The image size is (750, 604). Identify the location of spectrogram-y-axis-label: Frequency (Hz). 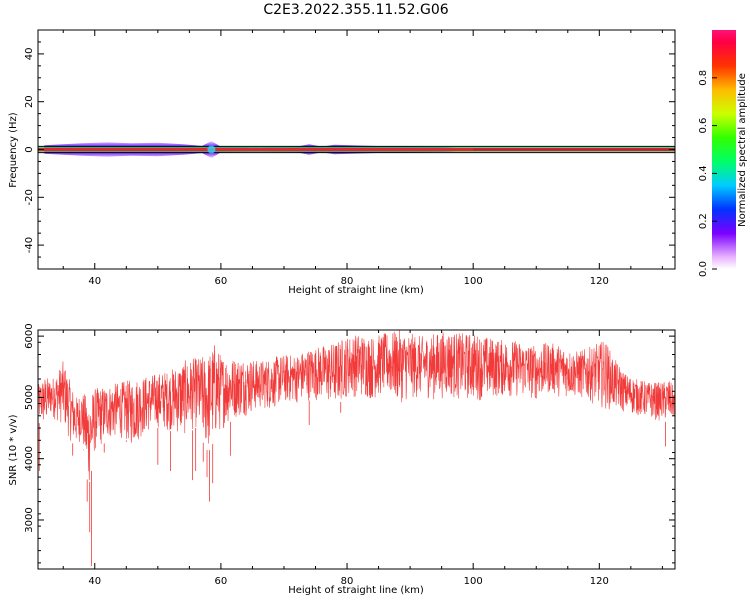
(13, 150).